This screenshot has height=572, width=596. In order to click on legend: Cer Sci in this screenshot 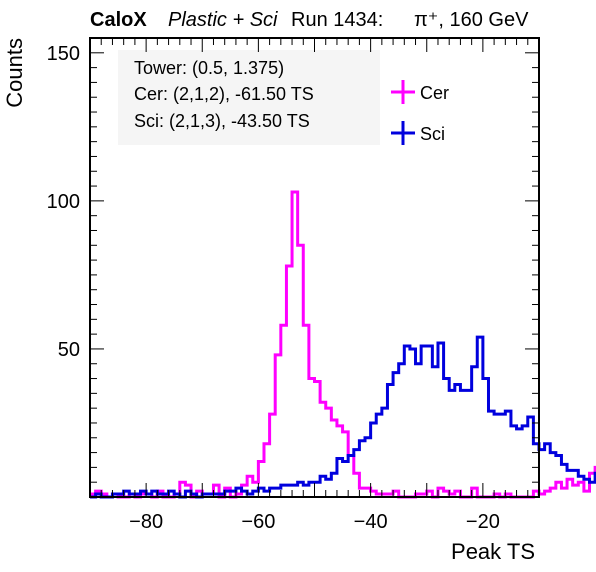, I will do `click(420, 112)`.